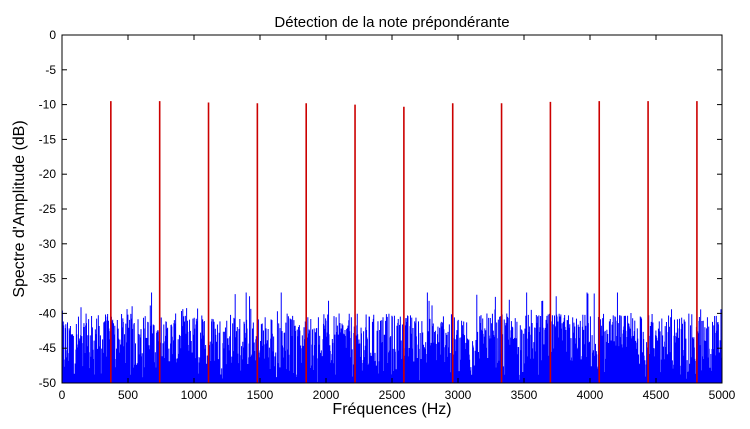 The height and width of the screenshot is (429, 750). I want to click on chart-title: Détection de la note prépondérante, so click(391, 22).